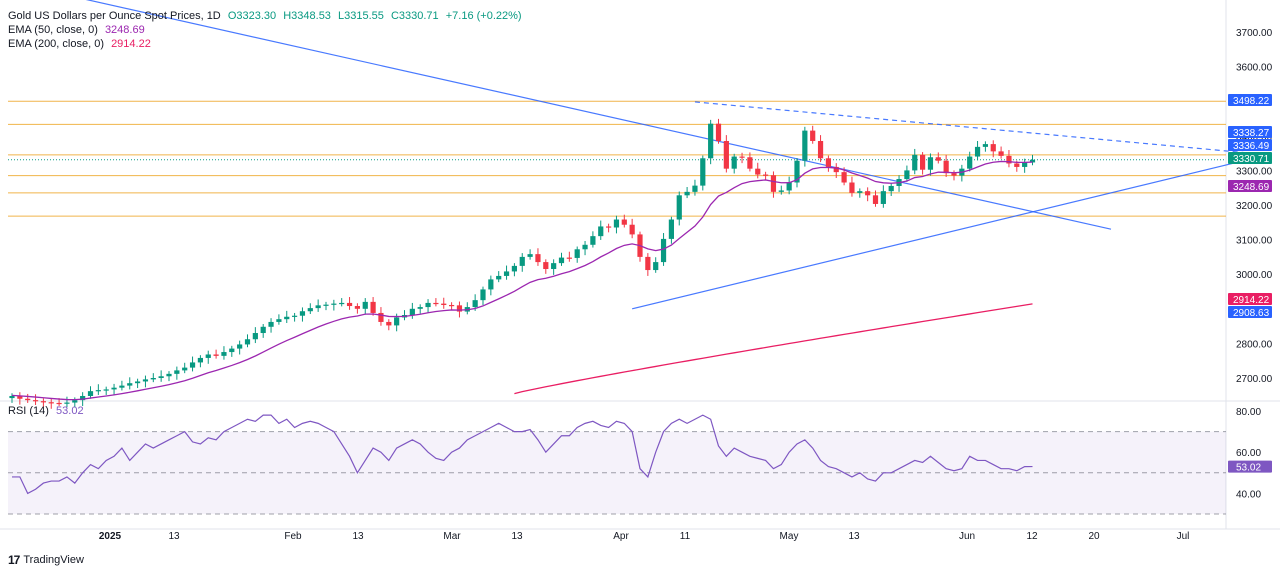 The height and width of the screenshot is (572, 1280). What do you see at coordinates (1254, 275) in the screenshot?
I see `price-tick-label: 3000.00` at bounding box center [1254, 275].